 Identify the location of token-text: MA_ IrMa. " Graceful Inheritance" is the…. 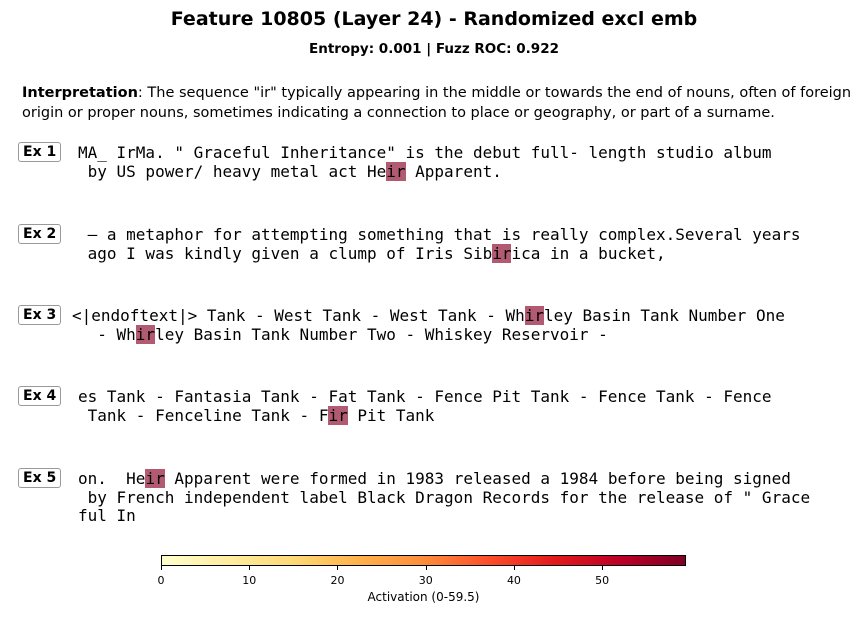
(425, 152).